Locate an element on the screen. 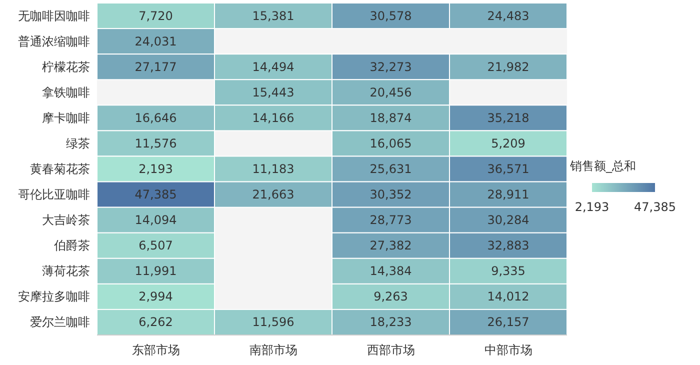 The image size is (700, 365). data-label: 32,883 is located at coordinates (508, 245).